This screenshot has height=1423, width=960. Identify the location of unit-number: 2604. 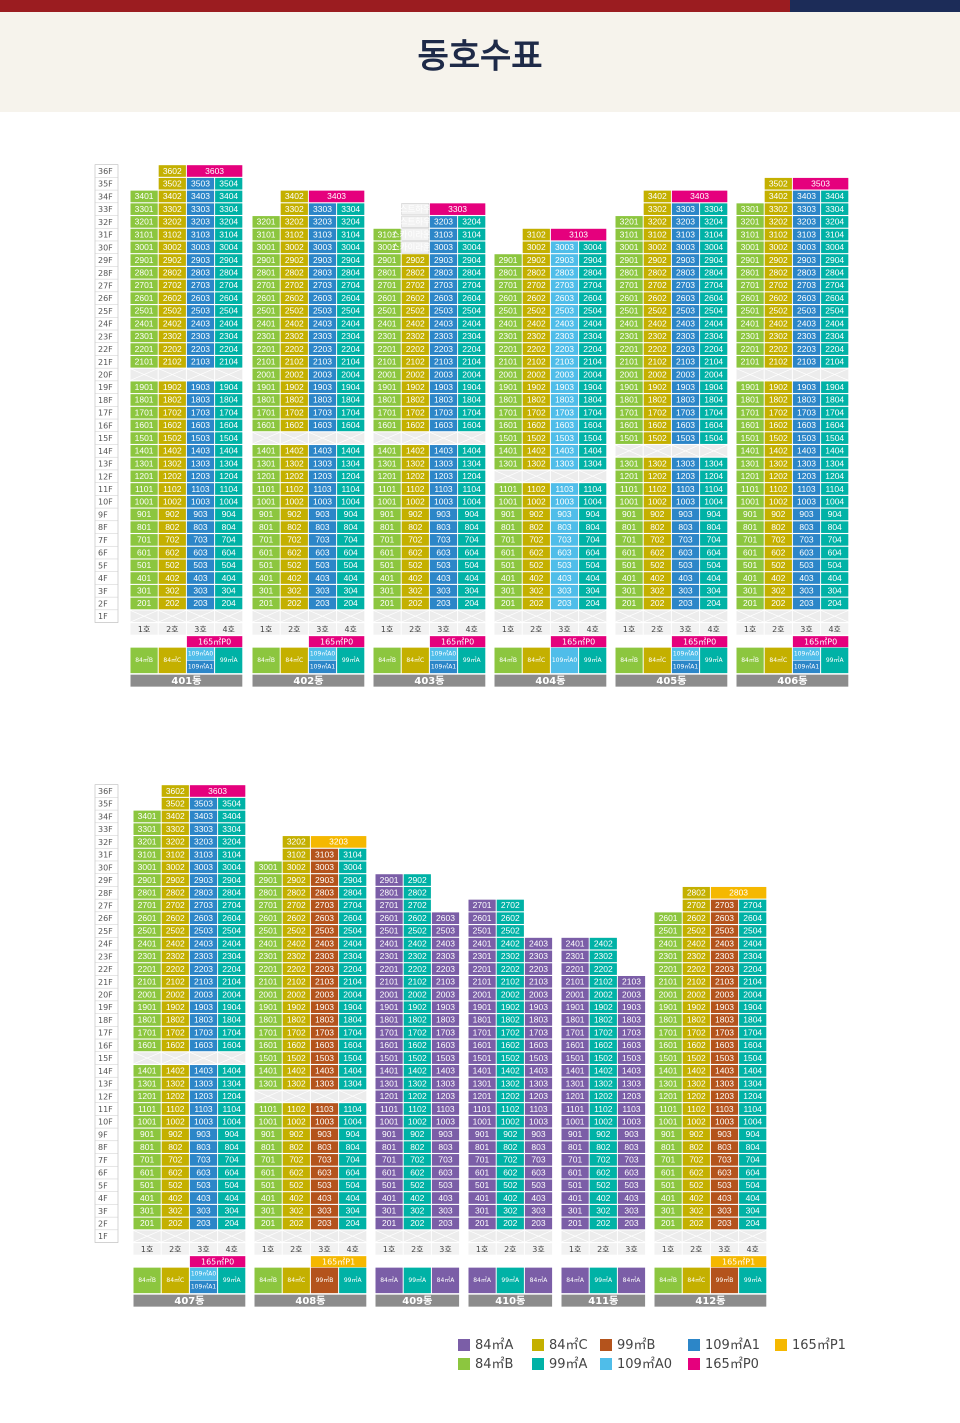
(228, 298).